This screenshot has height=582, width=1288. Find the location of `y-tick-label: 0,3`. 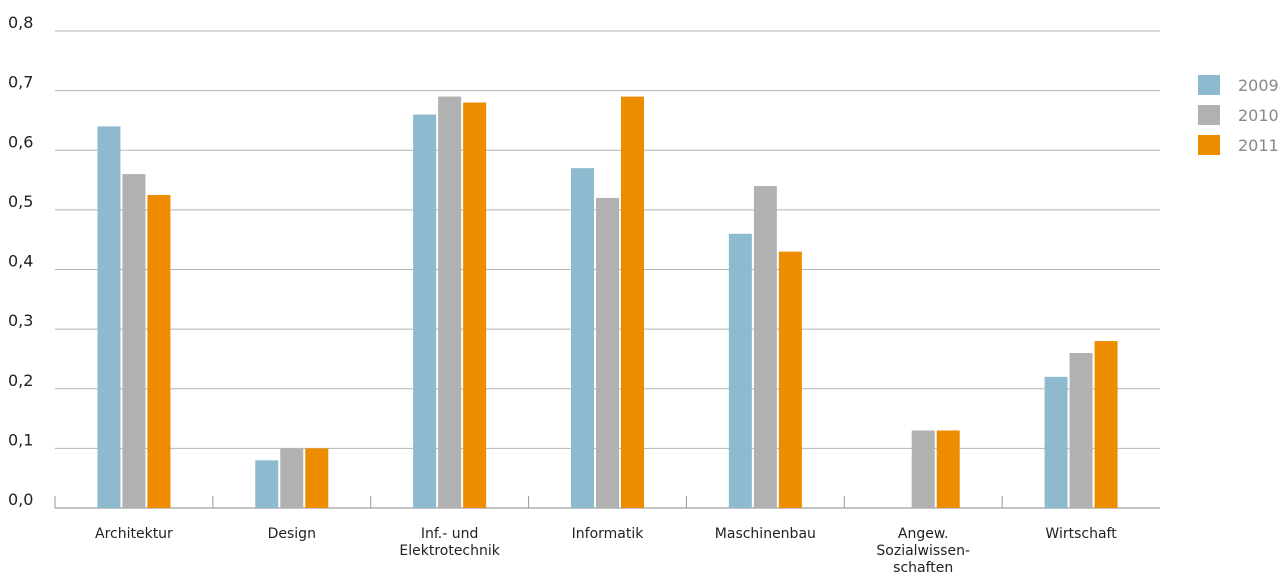

y-tick-label: 0,3 is located at coordinates (20, 320).